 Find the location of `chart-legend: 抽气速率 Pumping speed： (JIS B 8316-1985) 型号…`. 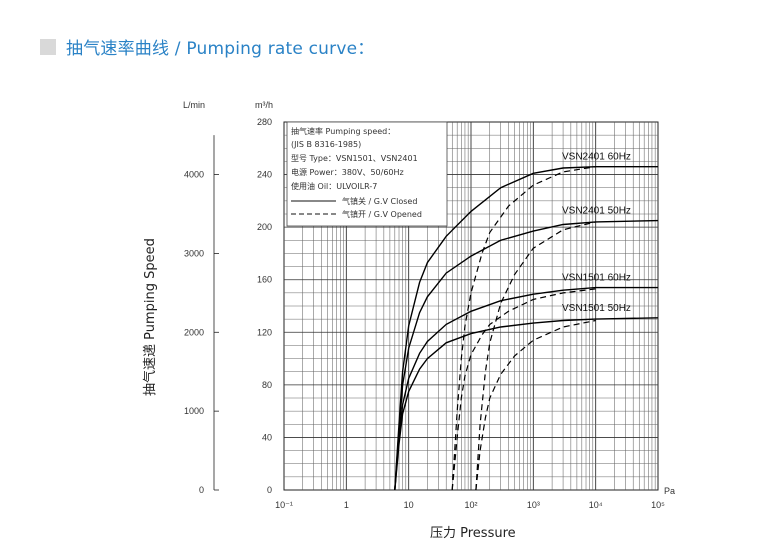

chart-legend: 抽气速率 Pumping speed： (JIS B 8316-1985) 型号… is located at coordinates (367, 174).